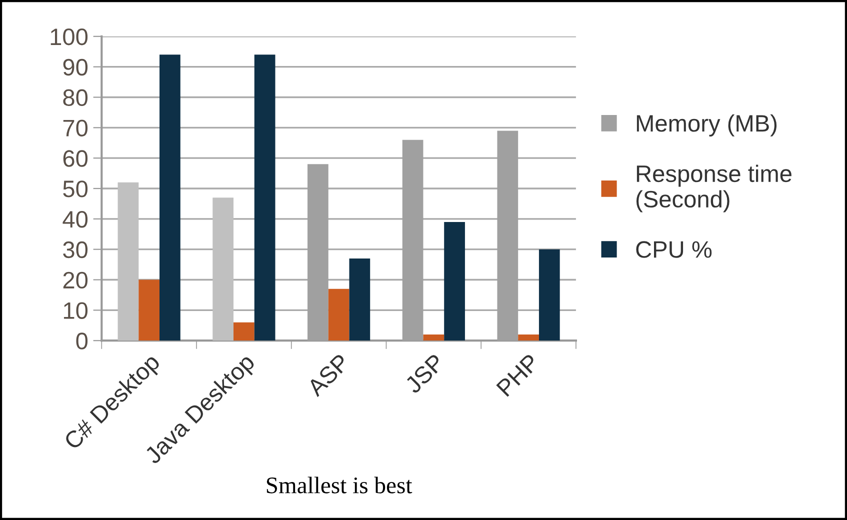 This screenshot has height=520, width=847. What do you see at coordinates (75, 189) in the screenshot?
I see `y-tick-label: 50` at bounding box center [75, 189].